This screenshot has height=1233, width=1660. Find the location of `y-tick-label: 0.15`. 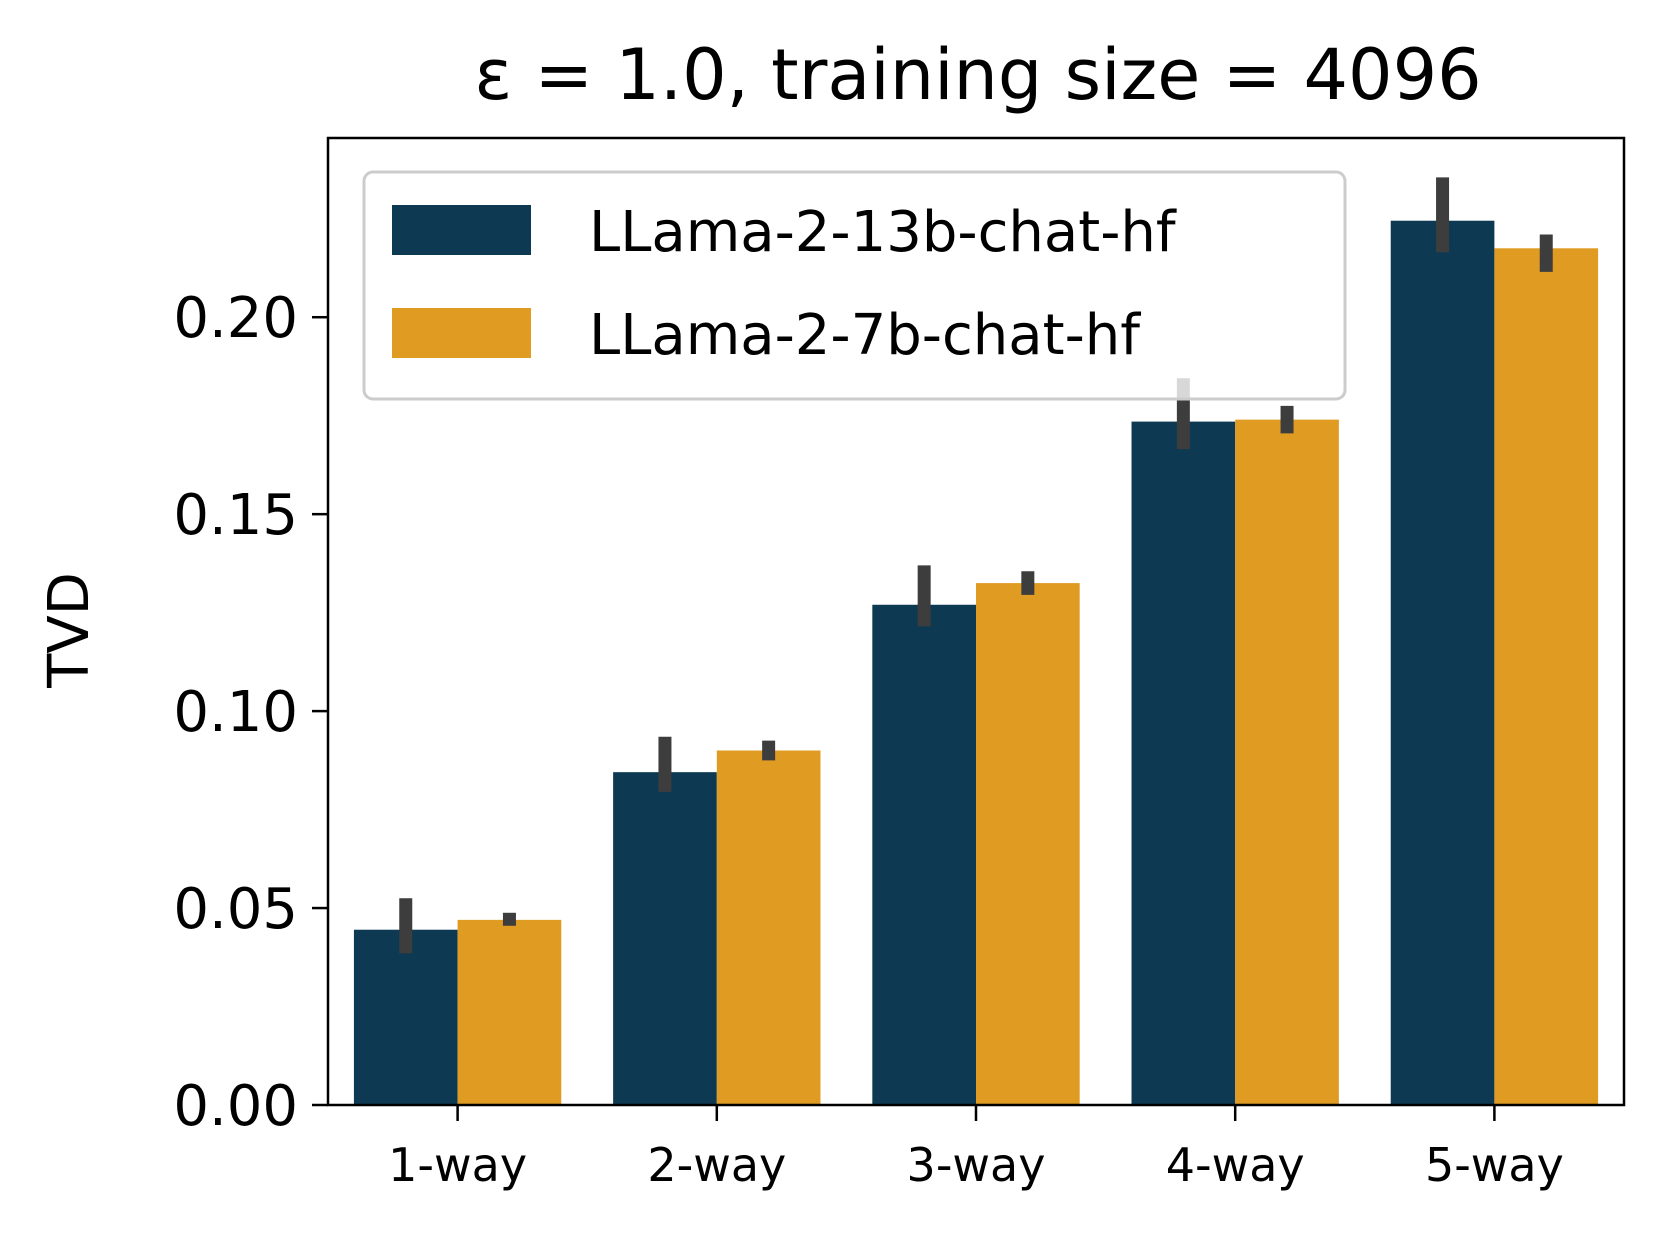

y-tick-label: 0.15 is located at coordinates (235, 515).